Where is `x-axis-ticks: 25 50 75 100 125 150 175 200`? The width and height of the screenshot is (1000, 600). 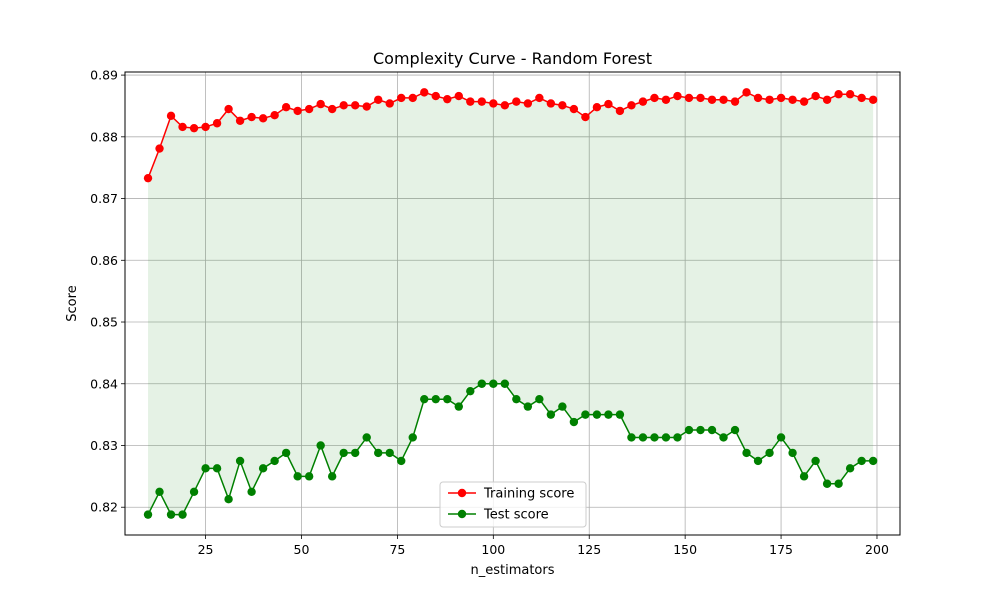 x-axis-ticks: 25 50 75 100 125 150 175 200 is located at coordinates (543, 546).